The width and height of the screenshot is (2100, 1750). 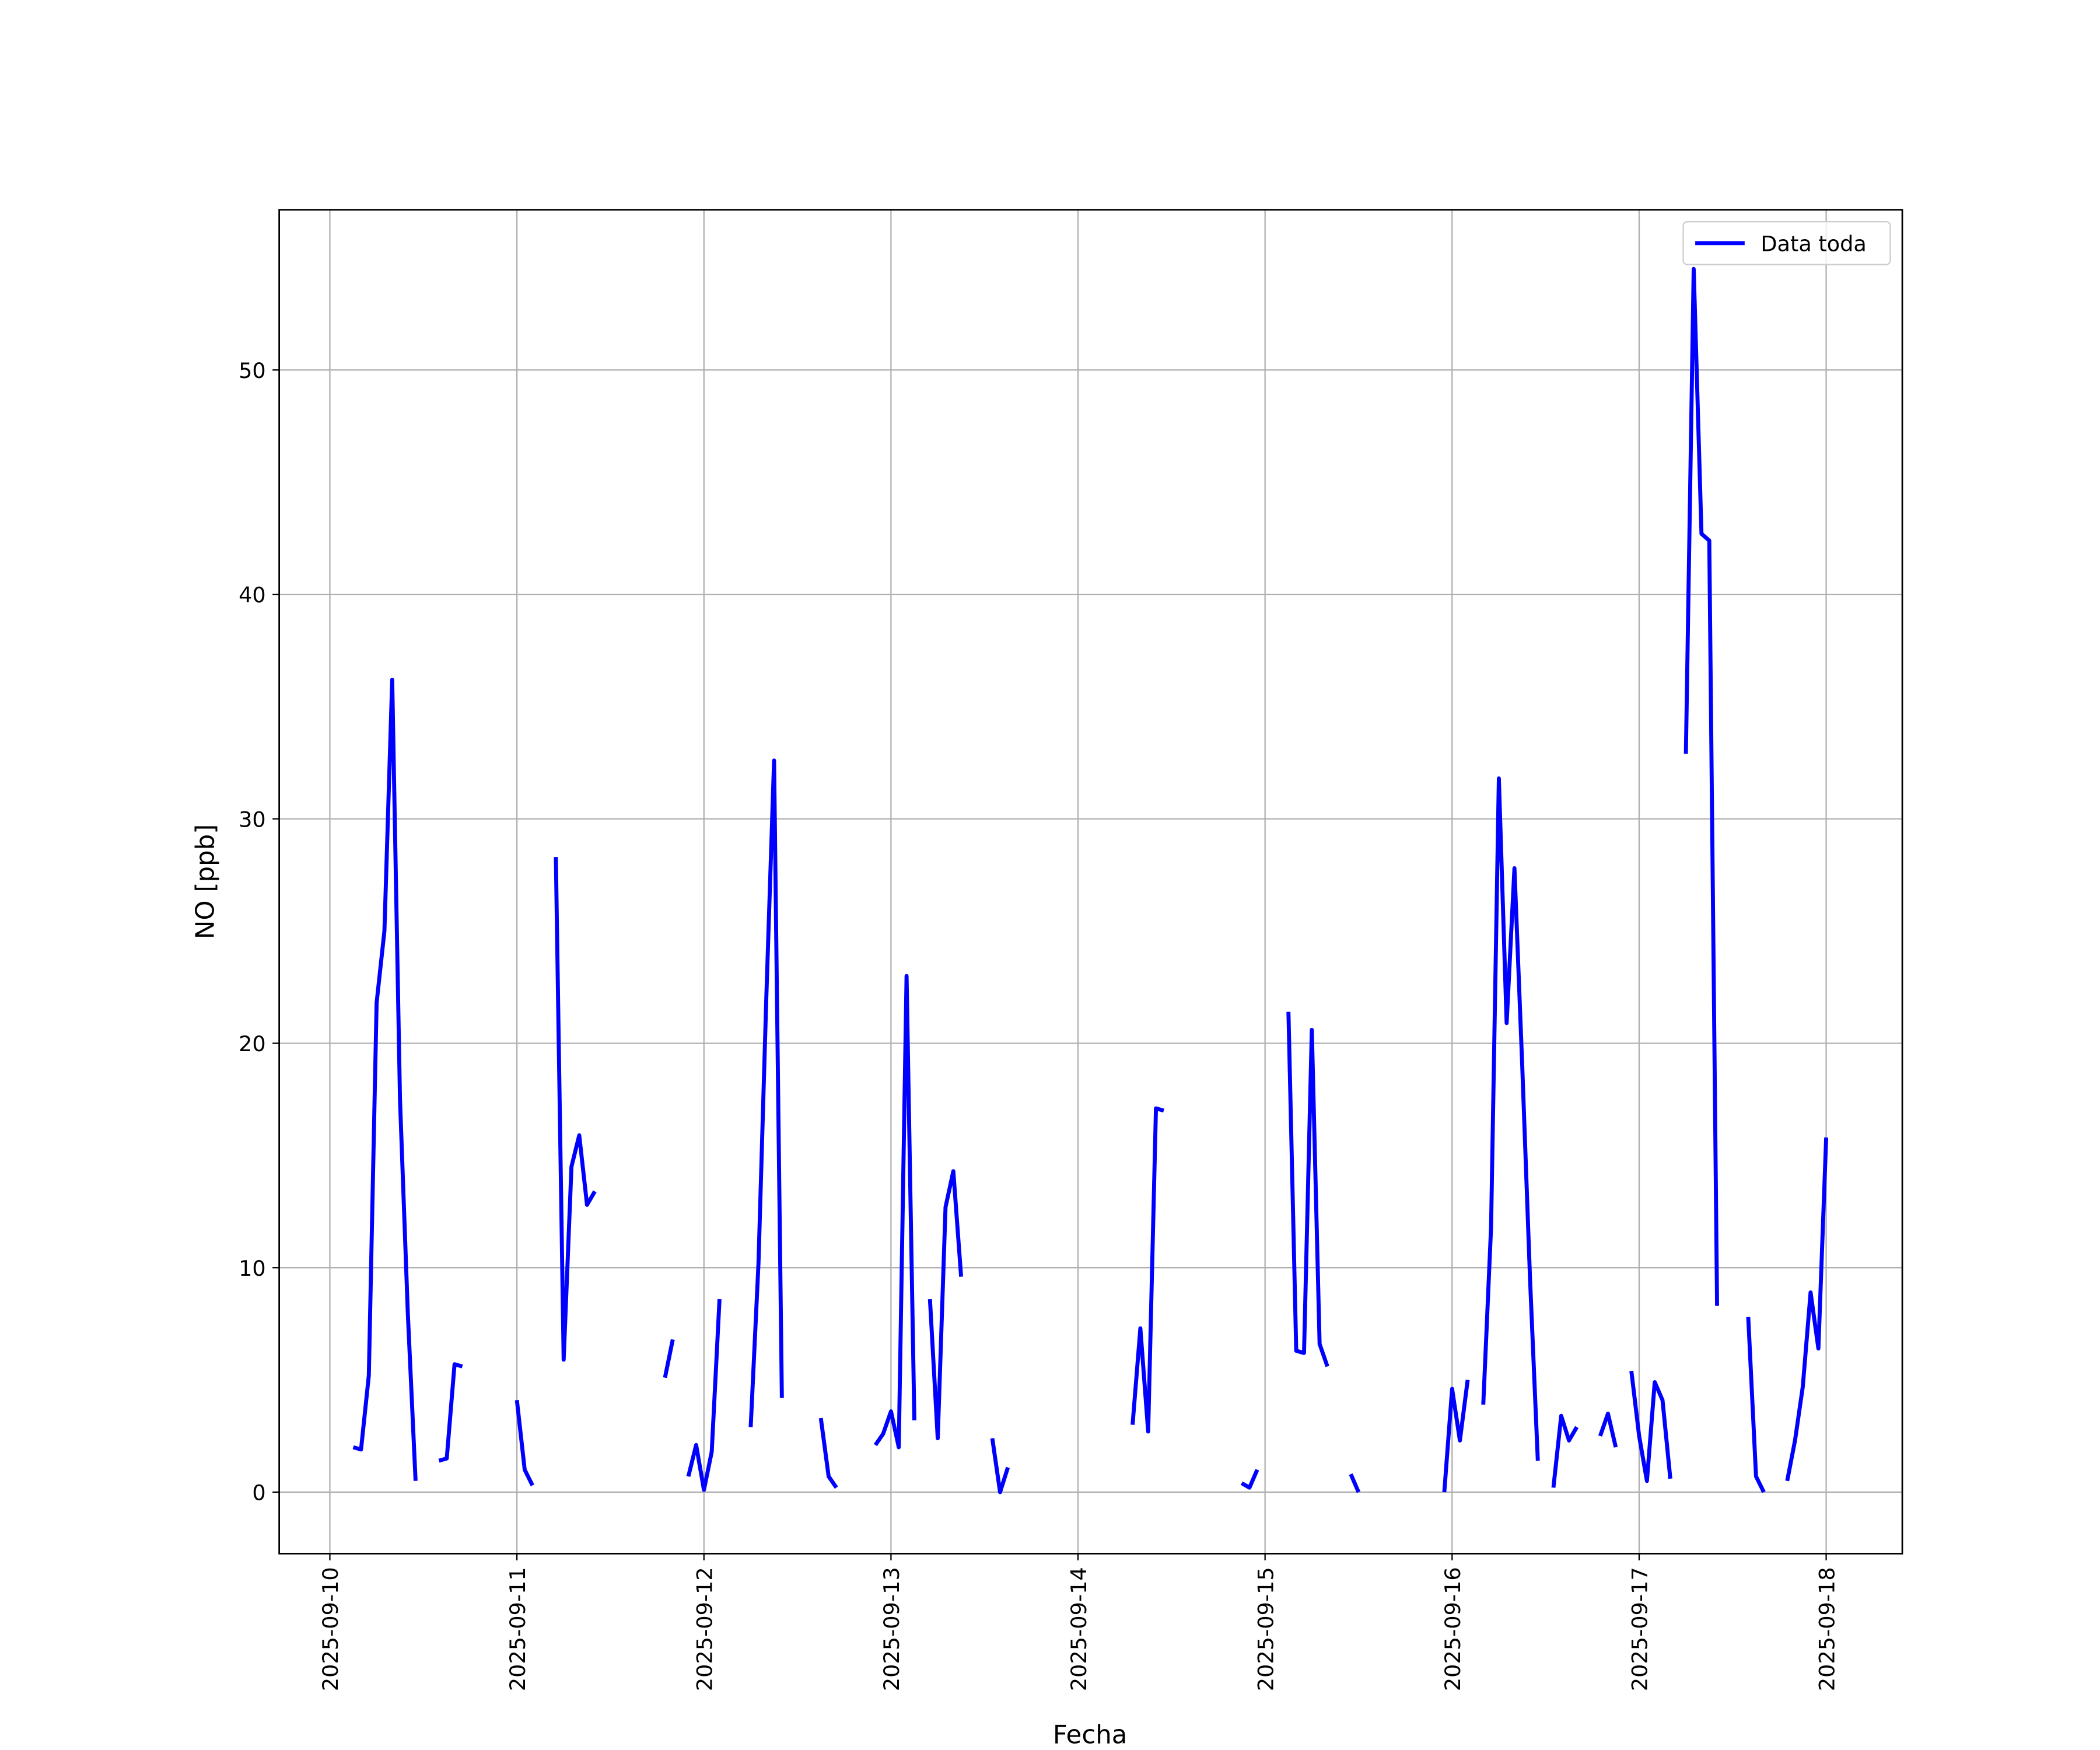 I want to click on x-tick-label: 2025-09-14, so click(x=1078, y=1629).